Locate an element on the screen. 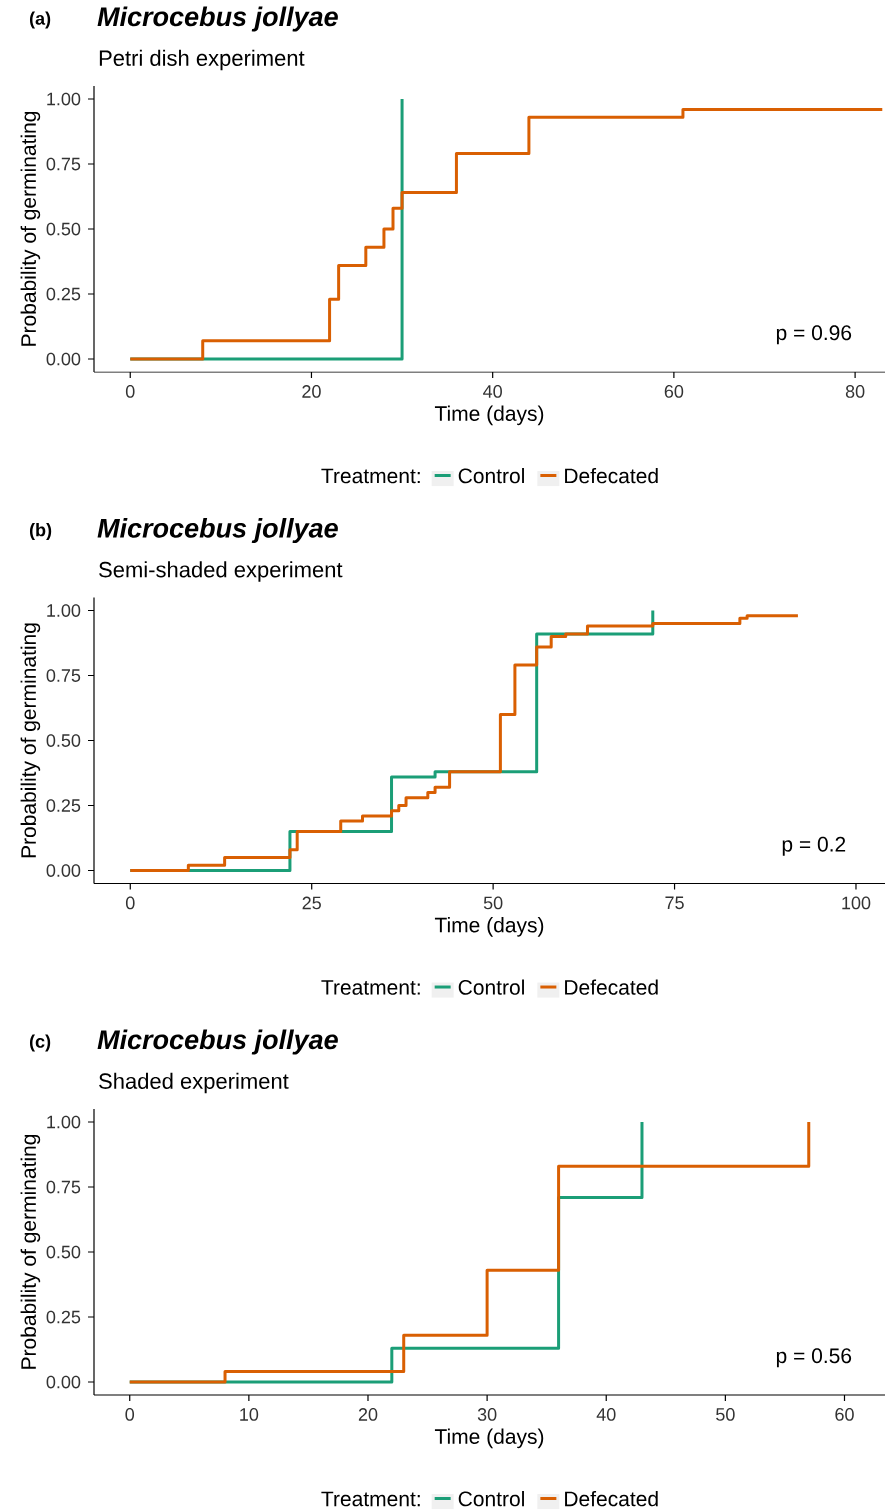 Image resolution: width=885 pixels, height=1512 pixels. text: (a) is located at coordinates (40, 20).